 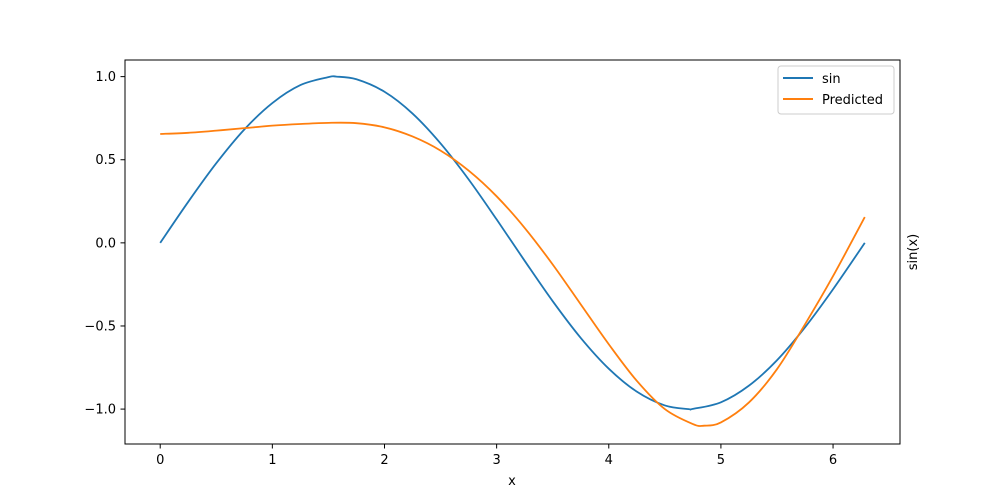 What do you see at coordinates (105, 77) in the screenshot?
I see `y-tick-label: 1.0` at bounding box center [105, 77].